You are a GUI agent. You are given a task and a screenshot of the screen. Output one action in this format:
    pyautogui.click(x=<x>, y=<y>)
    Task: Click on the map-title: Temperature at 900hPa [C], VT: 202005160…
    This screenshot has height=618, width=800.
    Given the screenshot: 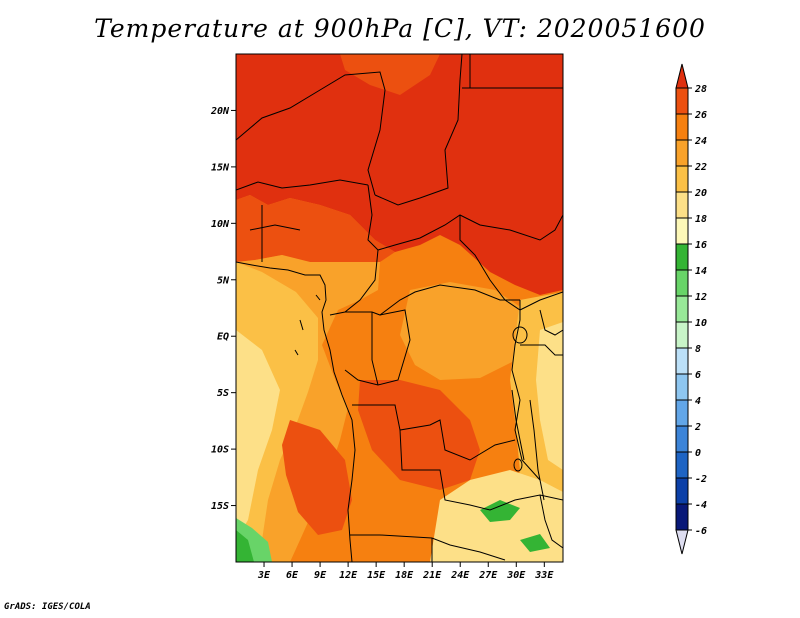 What is the action you would take?
    pyautogui.click(x=400, y=28)
    